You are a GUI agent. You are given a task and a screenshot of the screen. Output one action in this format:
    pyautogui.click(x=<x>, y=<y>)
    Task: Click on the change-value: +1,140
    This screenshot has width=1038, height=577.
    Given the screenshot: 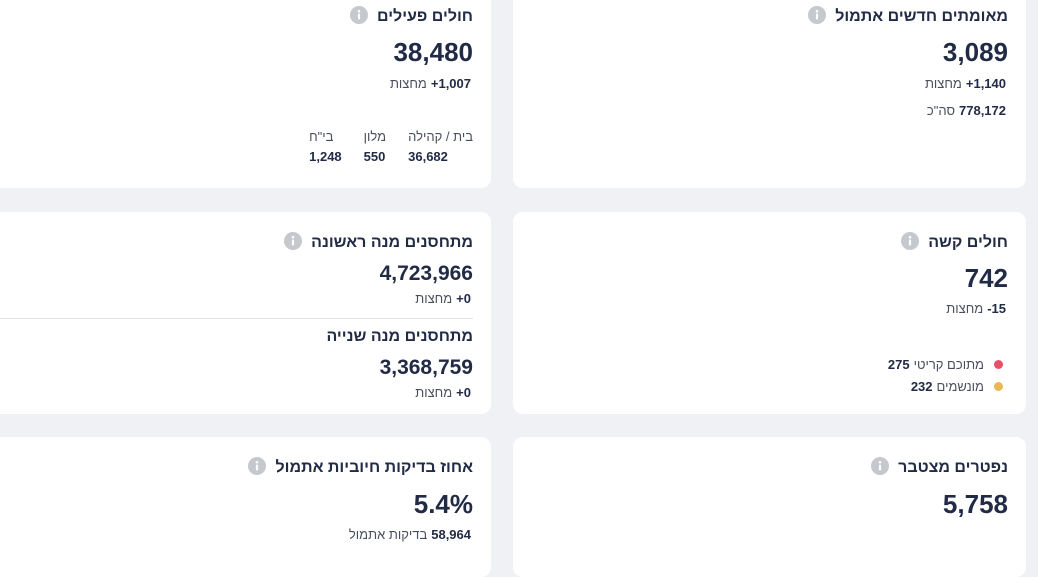 What is the action you would take?
    pyautogui.click(x=985, y=83)
    